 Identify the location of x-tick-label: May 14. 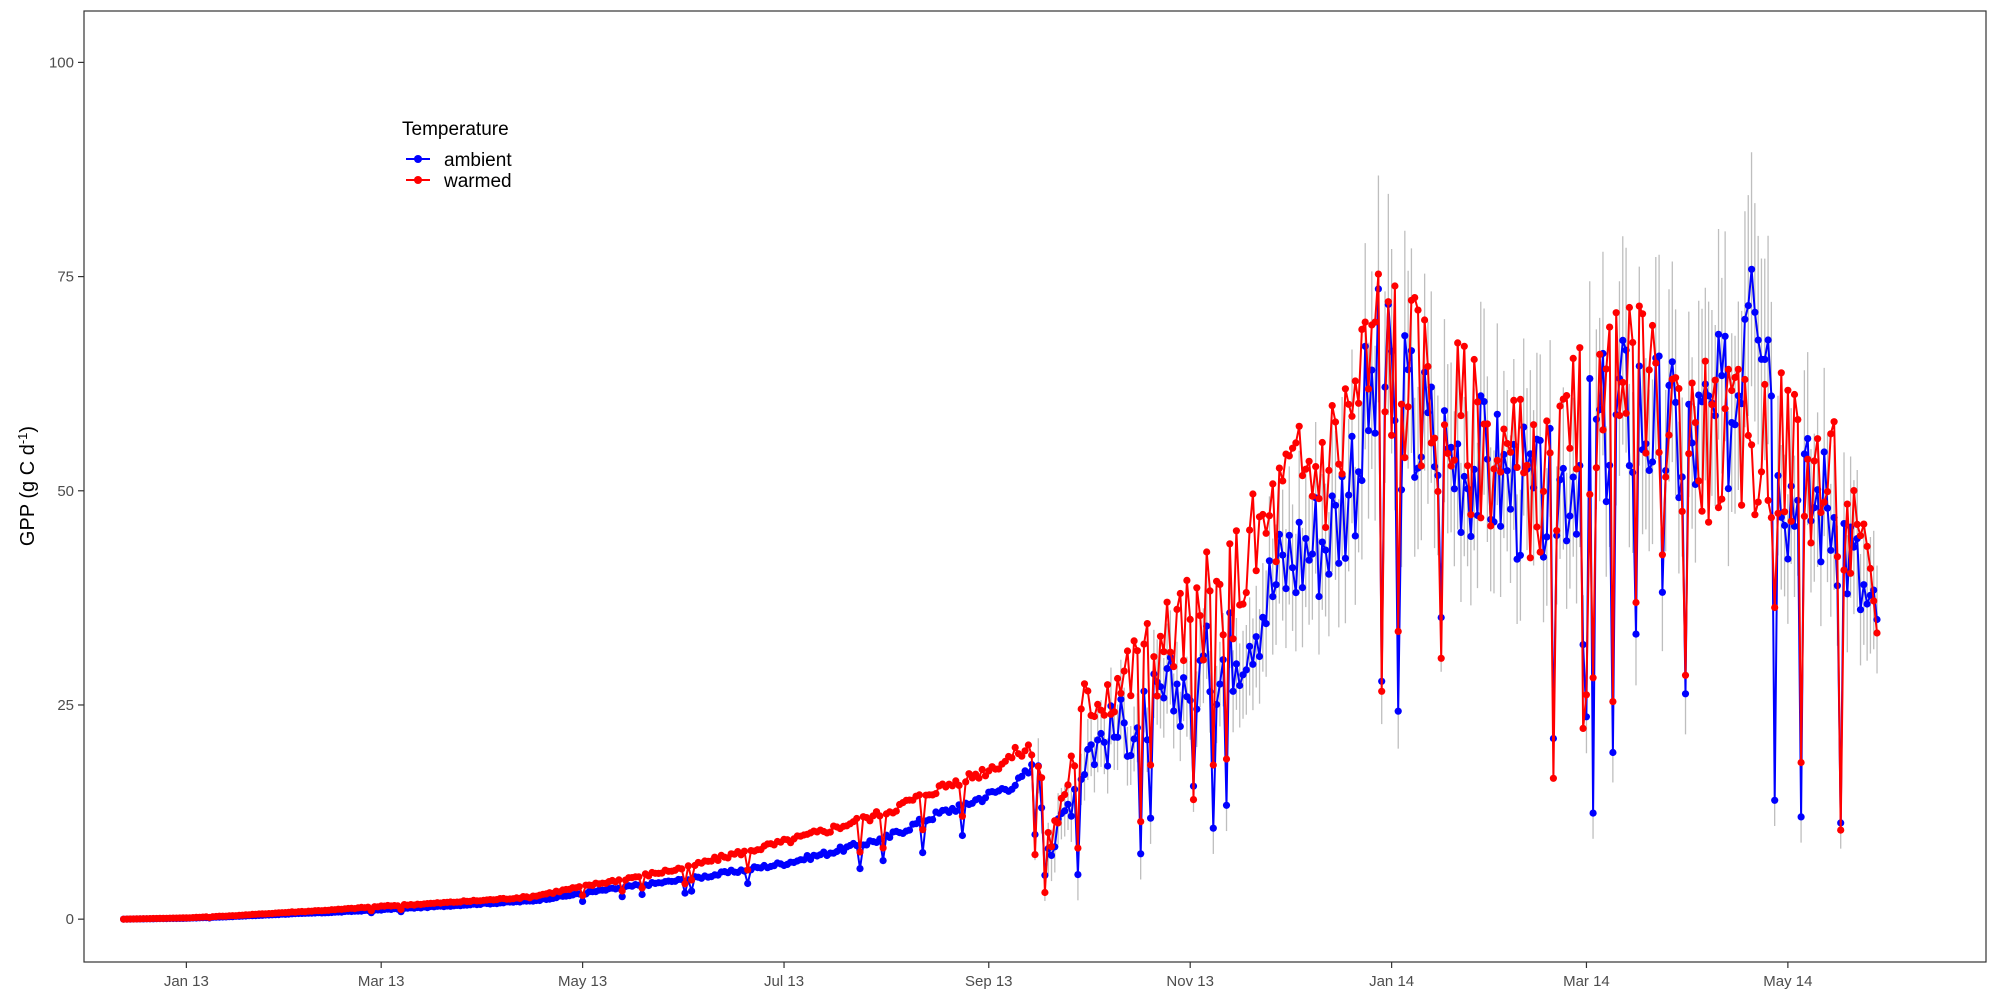
(1787, 981).